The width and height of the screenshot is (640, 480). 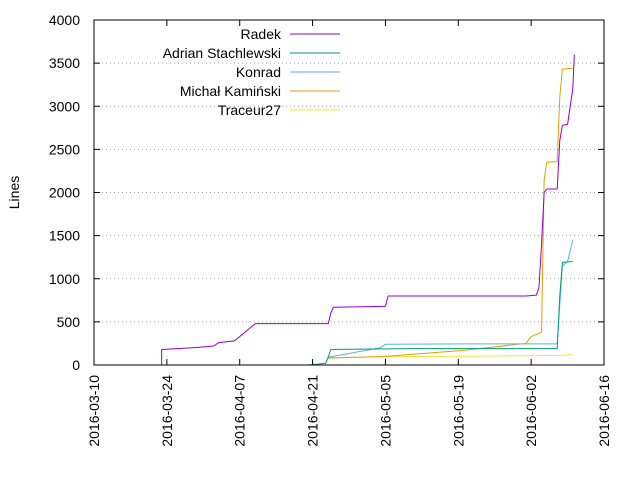 I want to click on y-tick-label: 4000, so click(x=64, y=20).